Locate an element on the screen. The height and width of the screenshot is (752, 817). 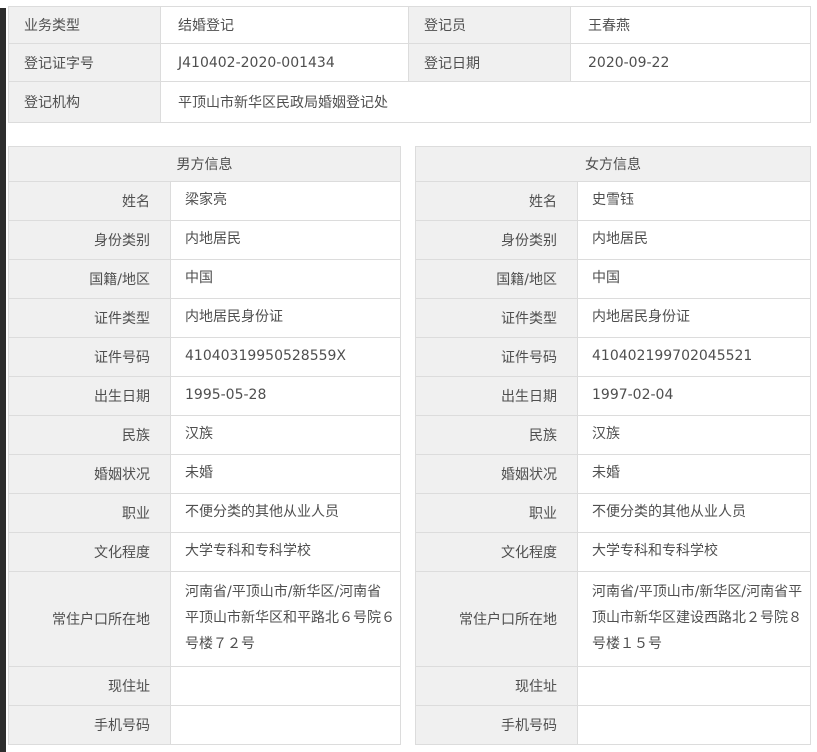
table-row: 证件号码 410402199702045521 is located at coordinates (613, 357).